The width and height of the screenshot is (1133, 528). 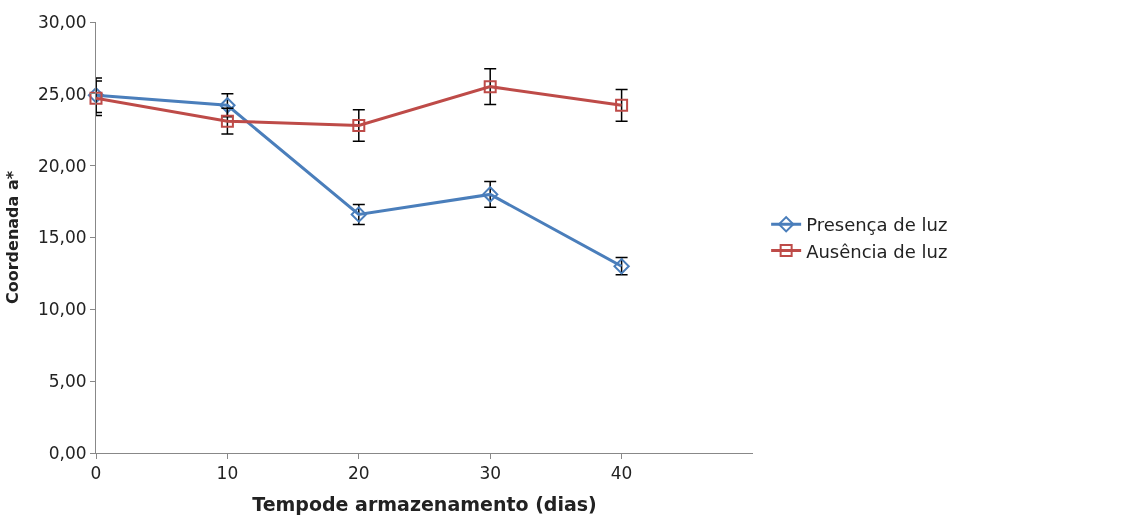 I want to click on x-tick-label: 20, so click(x=358, y=473).